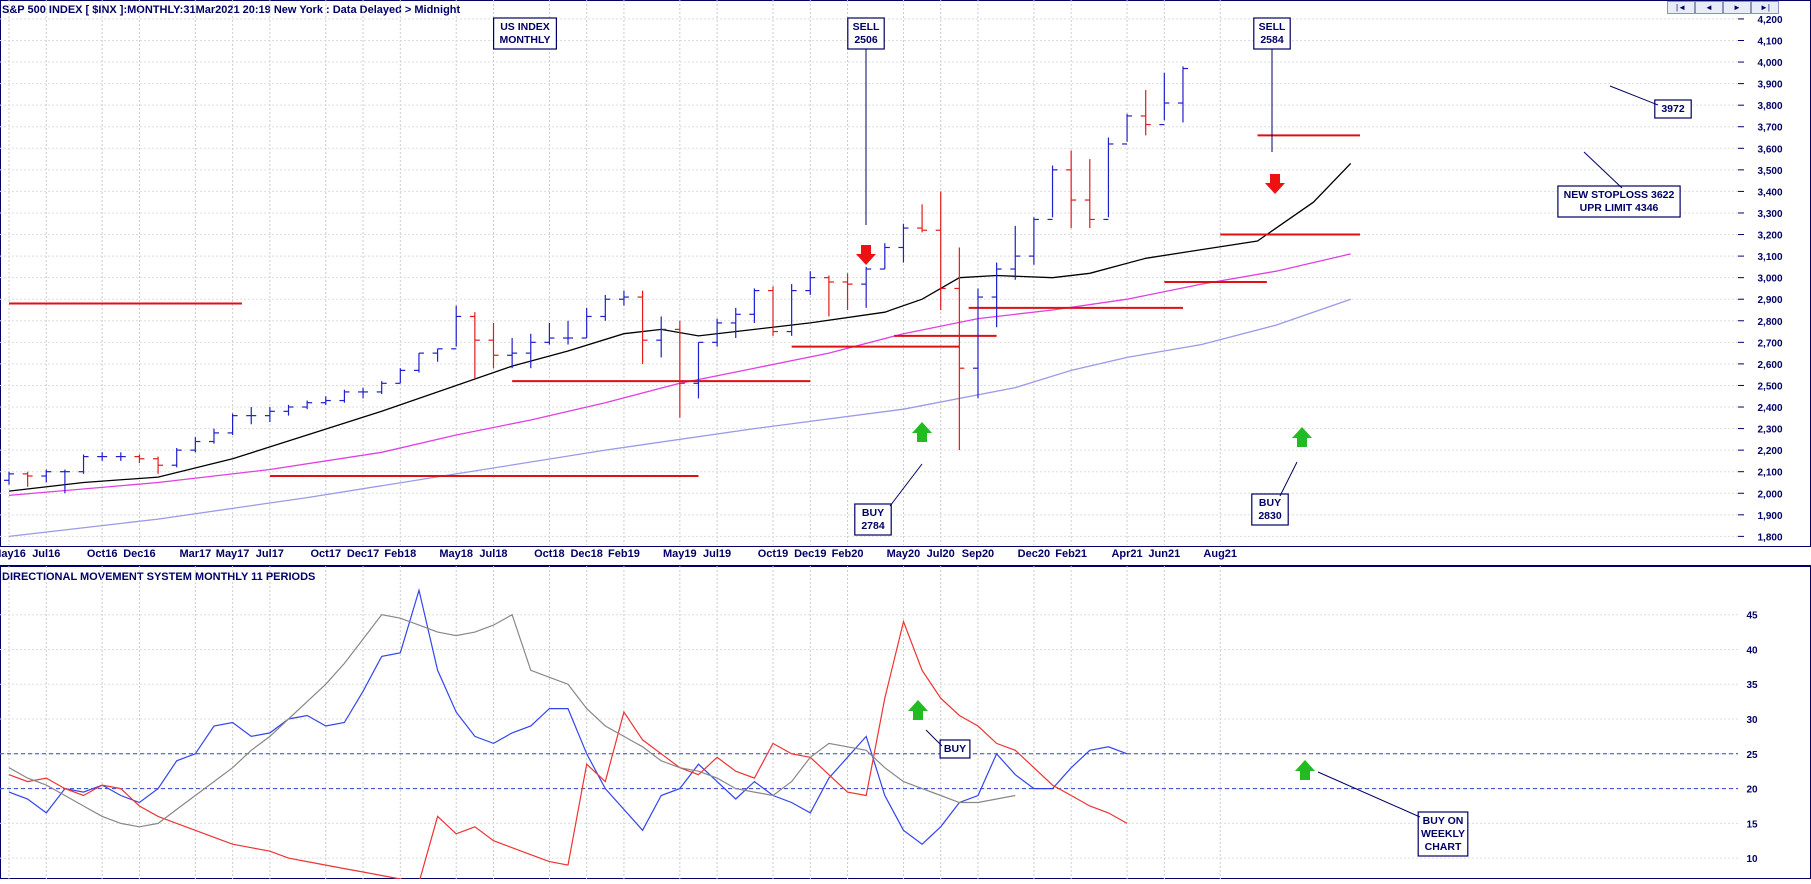 This screenshot has width=1811, height=884. What do you see at coordinates (848, 554) in the screenshot?
I see `x-tick-label: Feb20` at bounding box center [848, 554].